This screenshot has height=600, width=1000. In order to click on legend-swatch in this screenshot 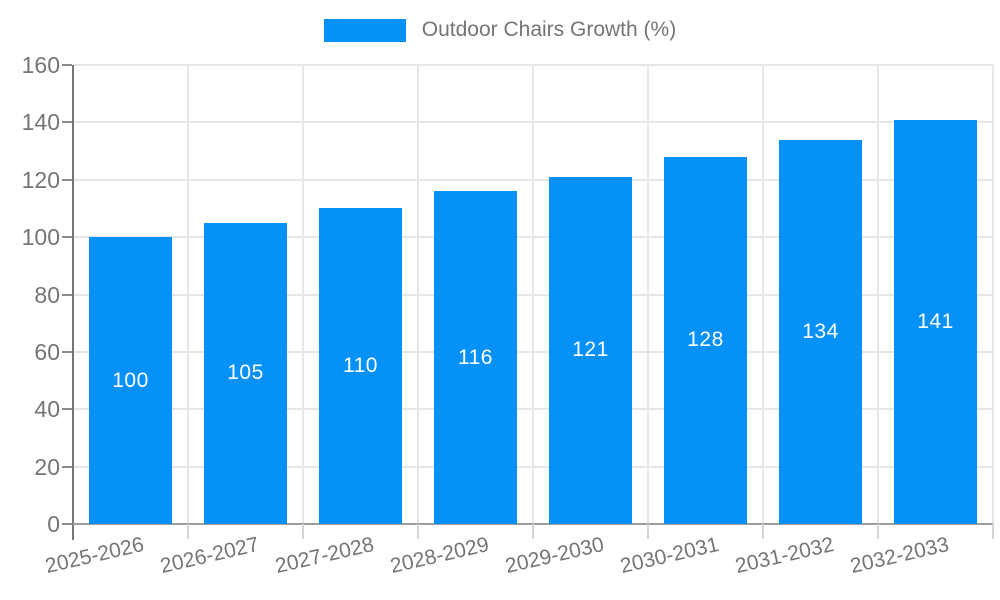, I will do `click(364, 30)`.